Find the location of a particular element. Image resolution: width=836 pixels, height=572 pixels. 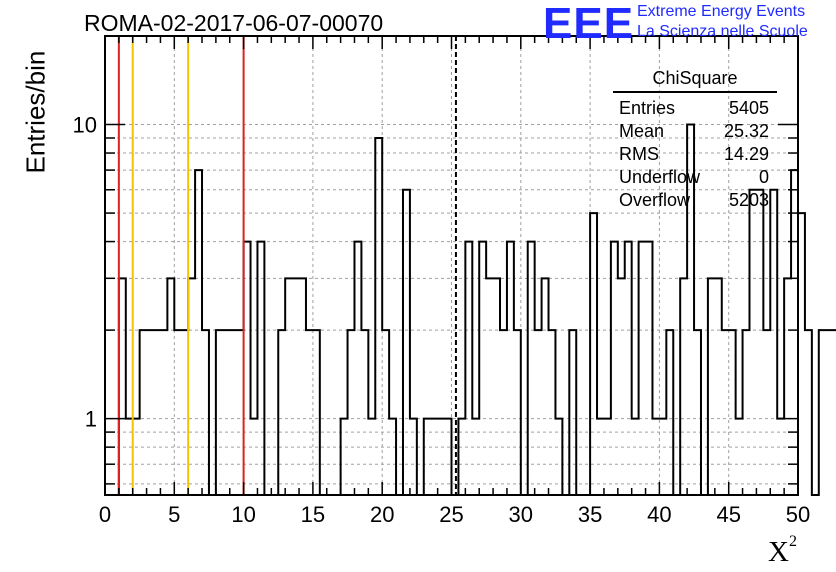

stats-value: 5203 is located at coordinates (748, 200).